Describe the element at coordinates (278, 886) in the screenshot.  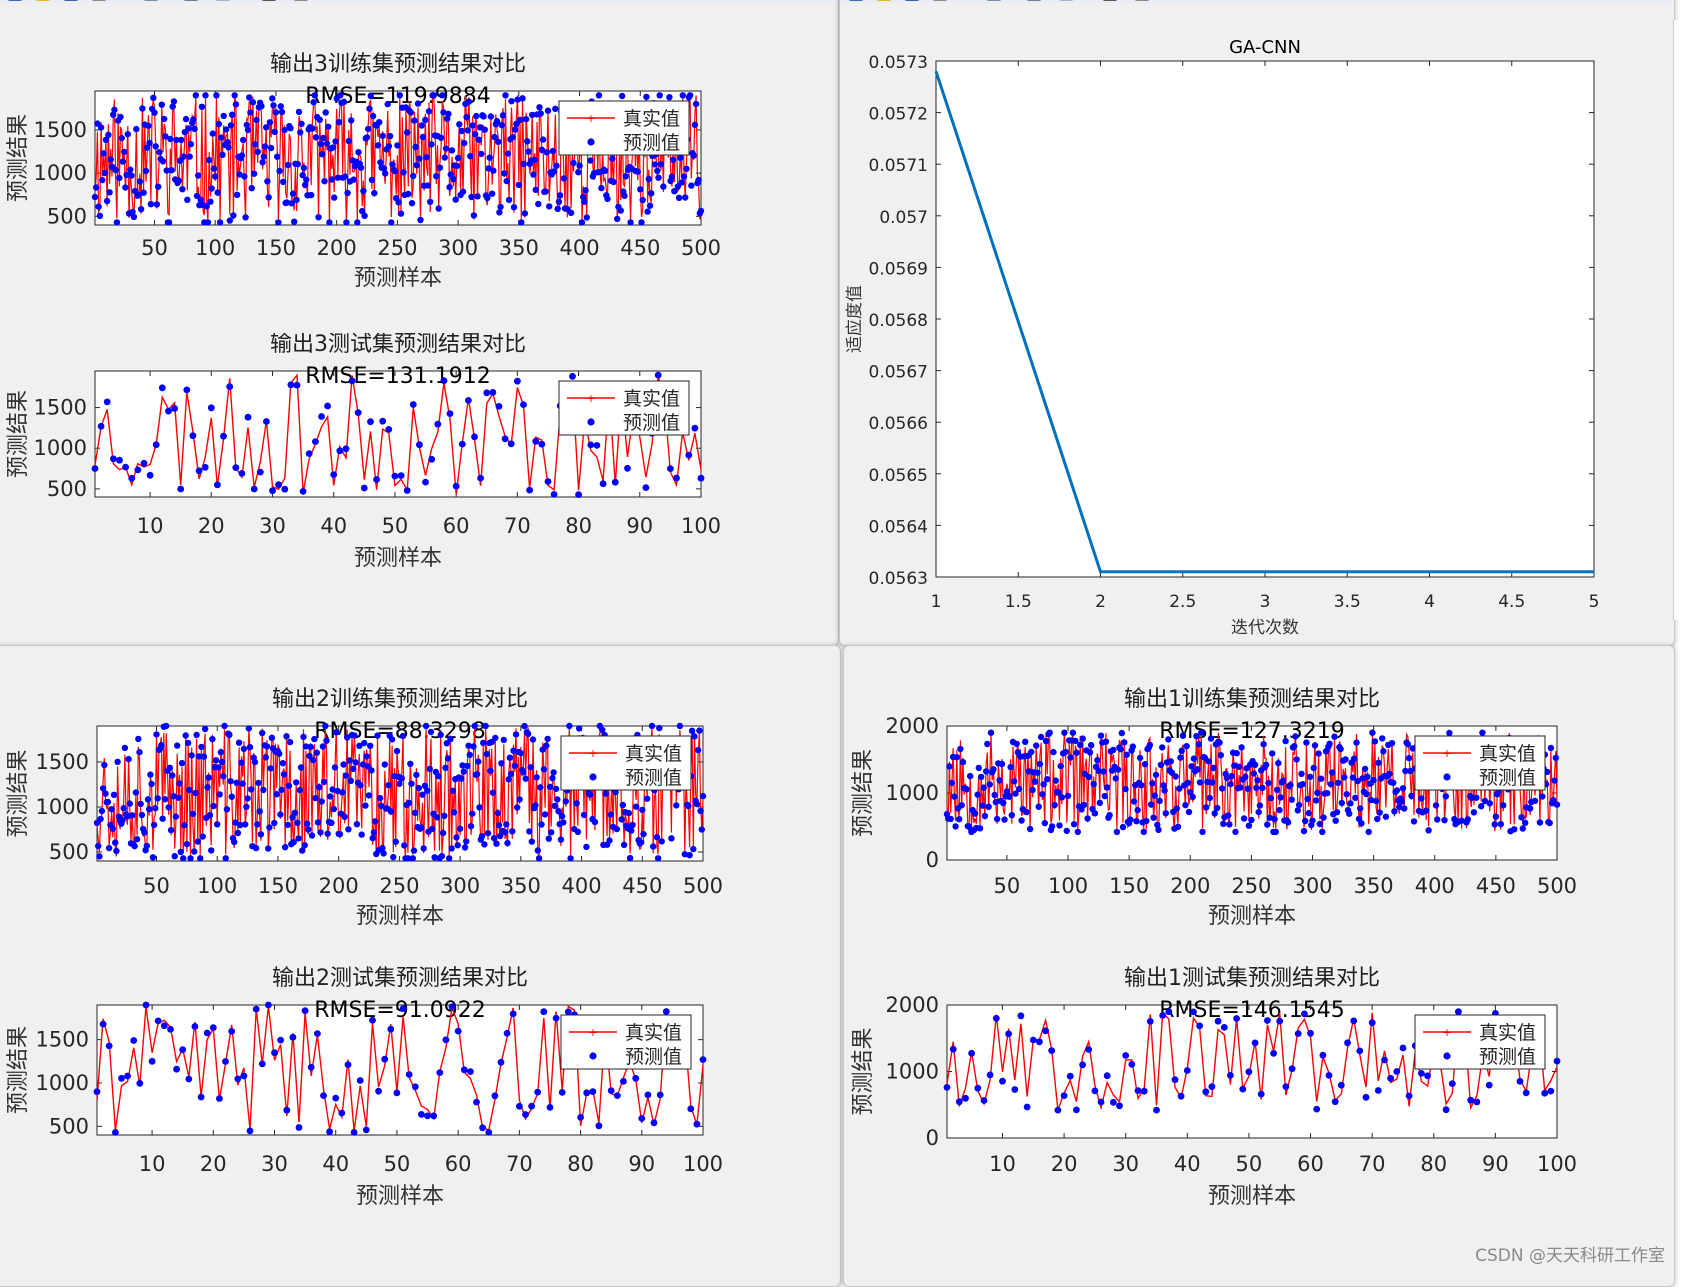
I see `x-tick-label: 150` at that location.